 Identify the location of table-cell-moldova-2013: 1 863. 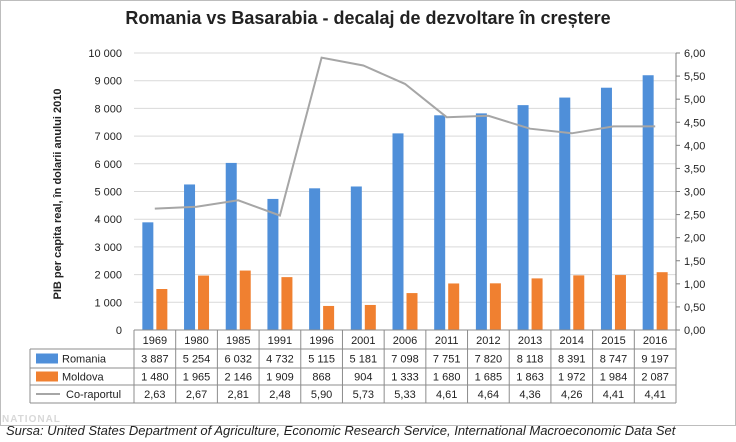
(530, 378).